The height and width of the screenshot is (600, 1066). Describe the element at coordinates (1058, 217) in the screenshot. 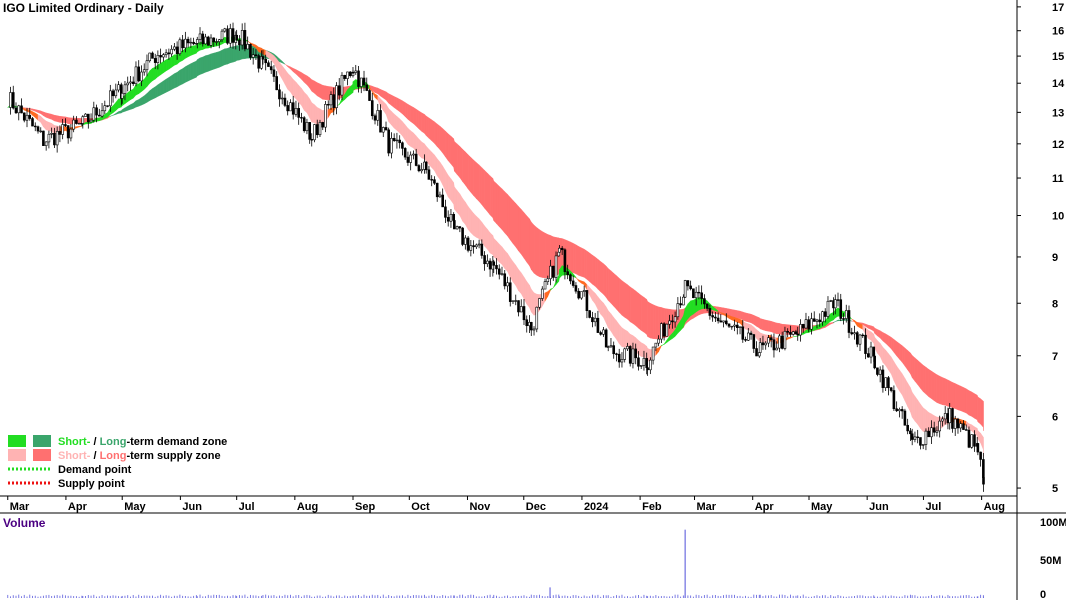

I see `y-tick-label: 10` at that location.